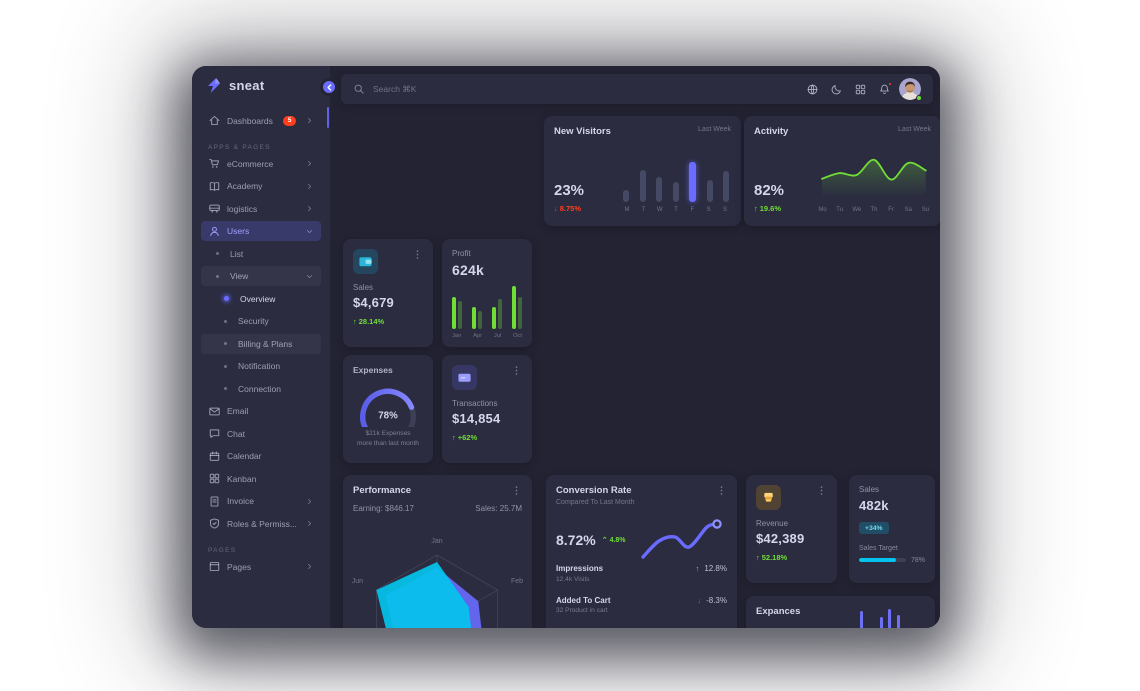 The image size is (1140, 691). What do you see at coordinates (261, 121) in the screenshot?
I see `sidebar-item-dashboards: Dashboards 5` at bounding box center [261, 121].